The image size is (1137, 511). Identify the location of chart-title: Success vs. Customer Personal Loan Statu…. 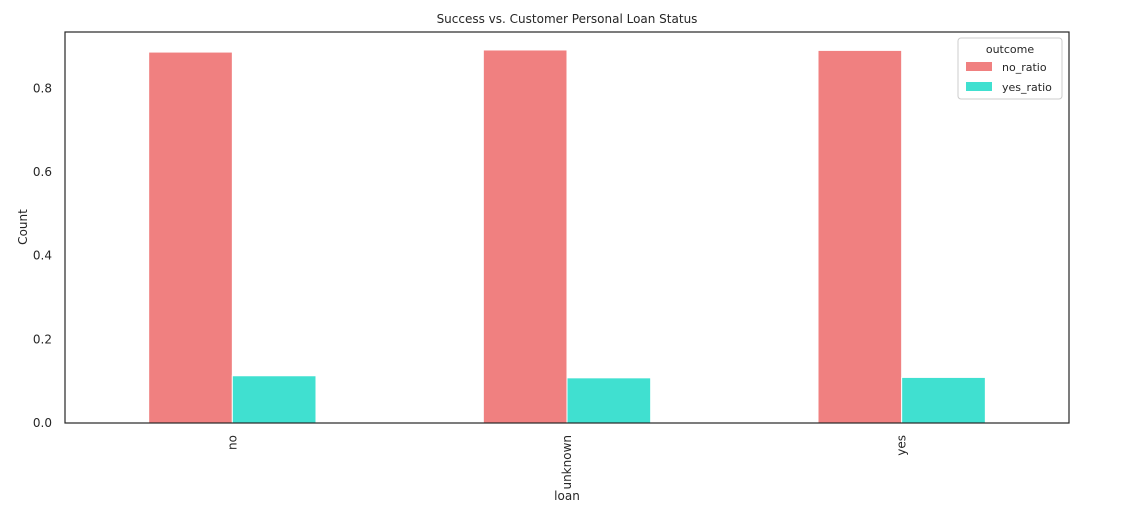
(567, 19).